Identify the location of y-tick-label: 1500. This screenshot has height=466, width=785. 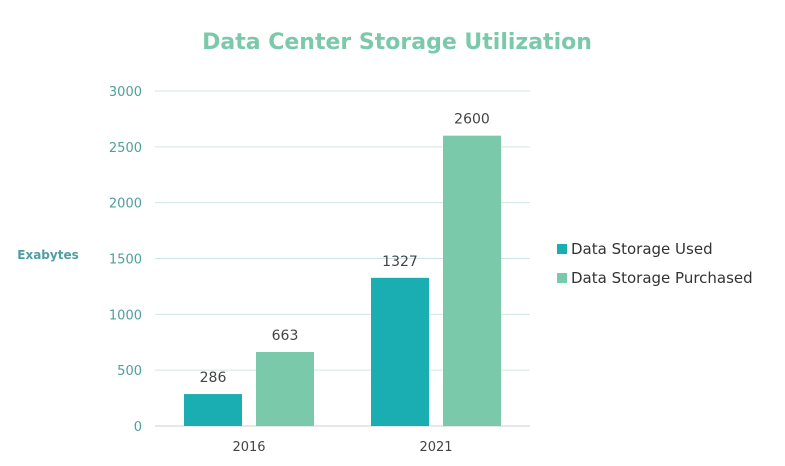
(125, 260).